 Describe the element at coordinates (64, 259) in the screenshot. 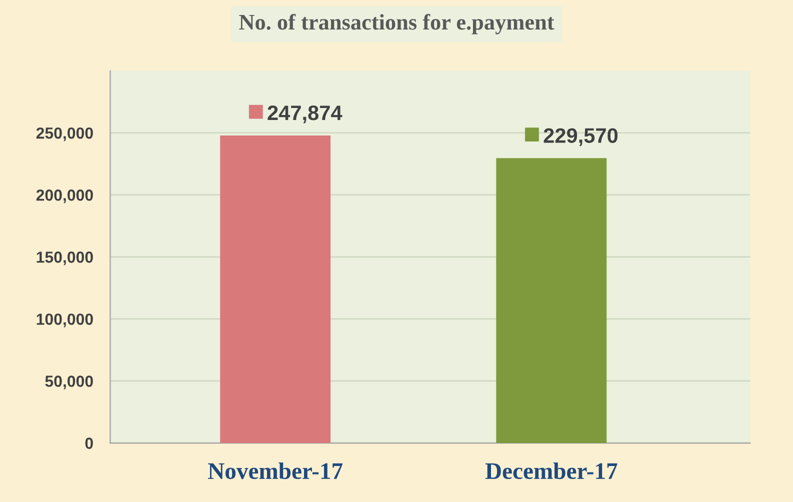

I see `y-tick-label: 150,000` at that location.